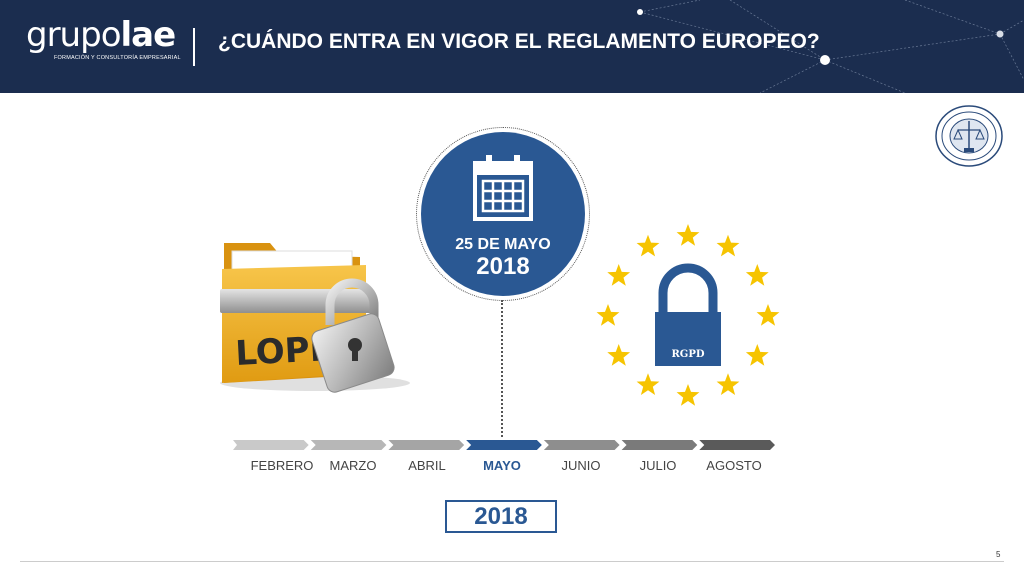 This screenshot has width=1024, height=576. What do you see at coordinates (501, 516) in the screenshot?
I see `year-box: 2018` at bounding box center [501, 516].